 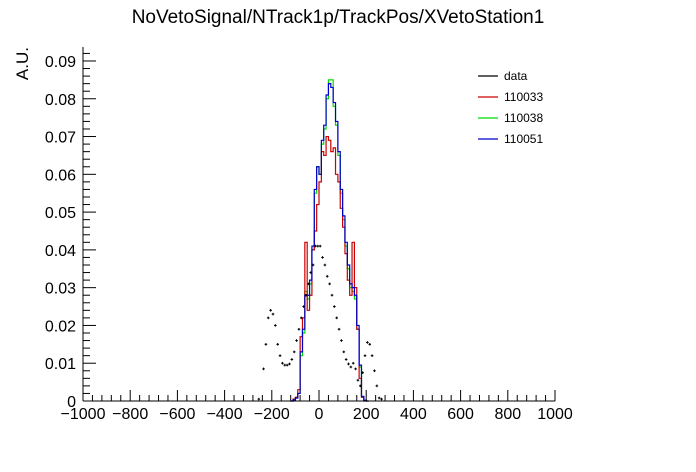 I want to click on y-tick-label: 0, so click(x=71, y=402).